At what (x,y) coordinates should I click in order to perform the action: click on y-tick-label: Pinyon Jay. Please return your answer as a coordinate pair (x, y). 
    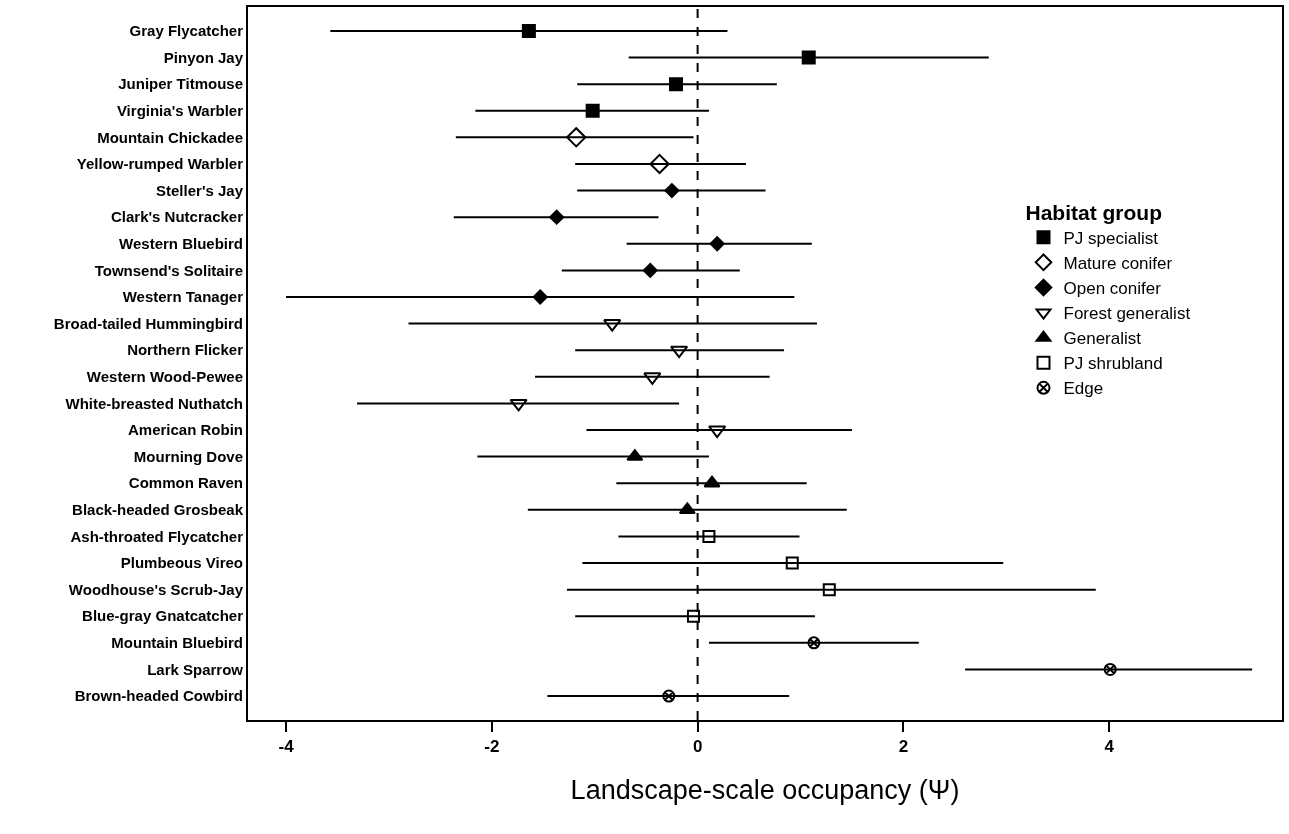
    Looking at the image, I should click on (203, 57).